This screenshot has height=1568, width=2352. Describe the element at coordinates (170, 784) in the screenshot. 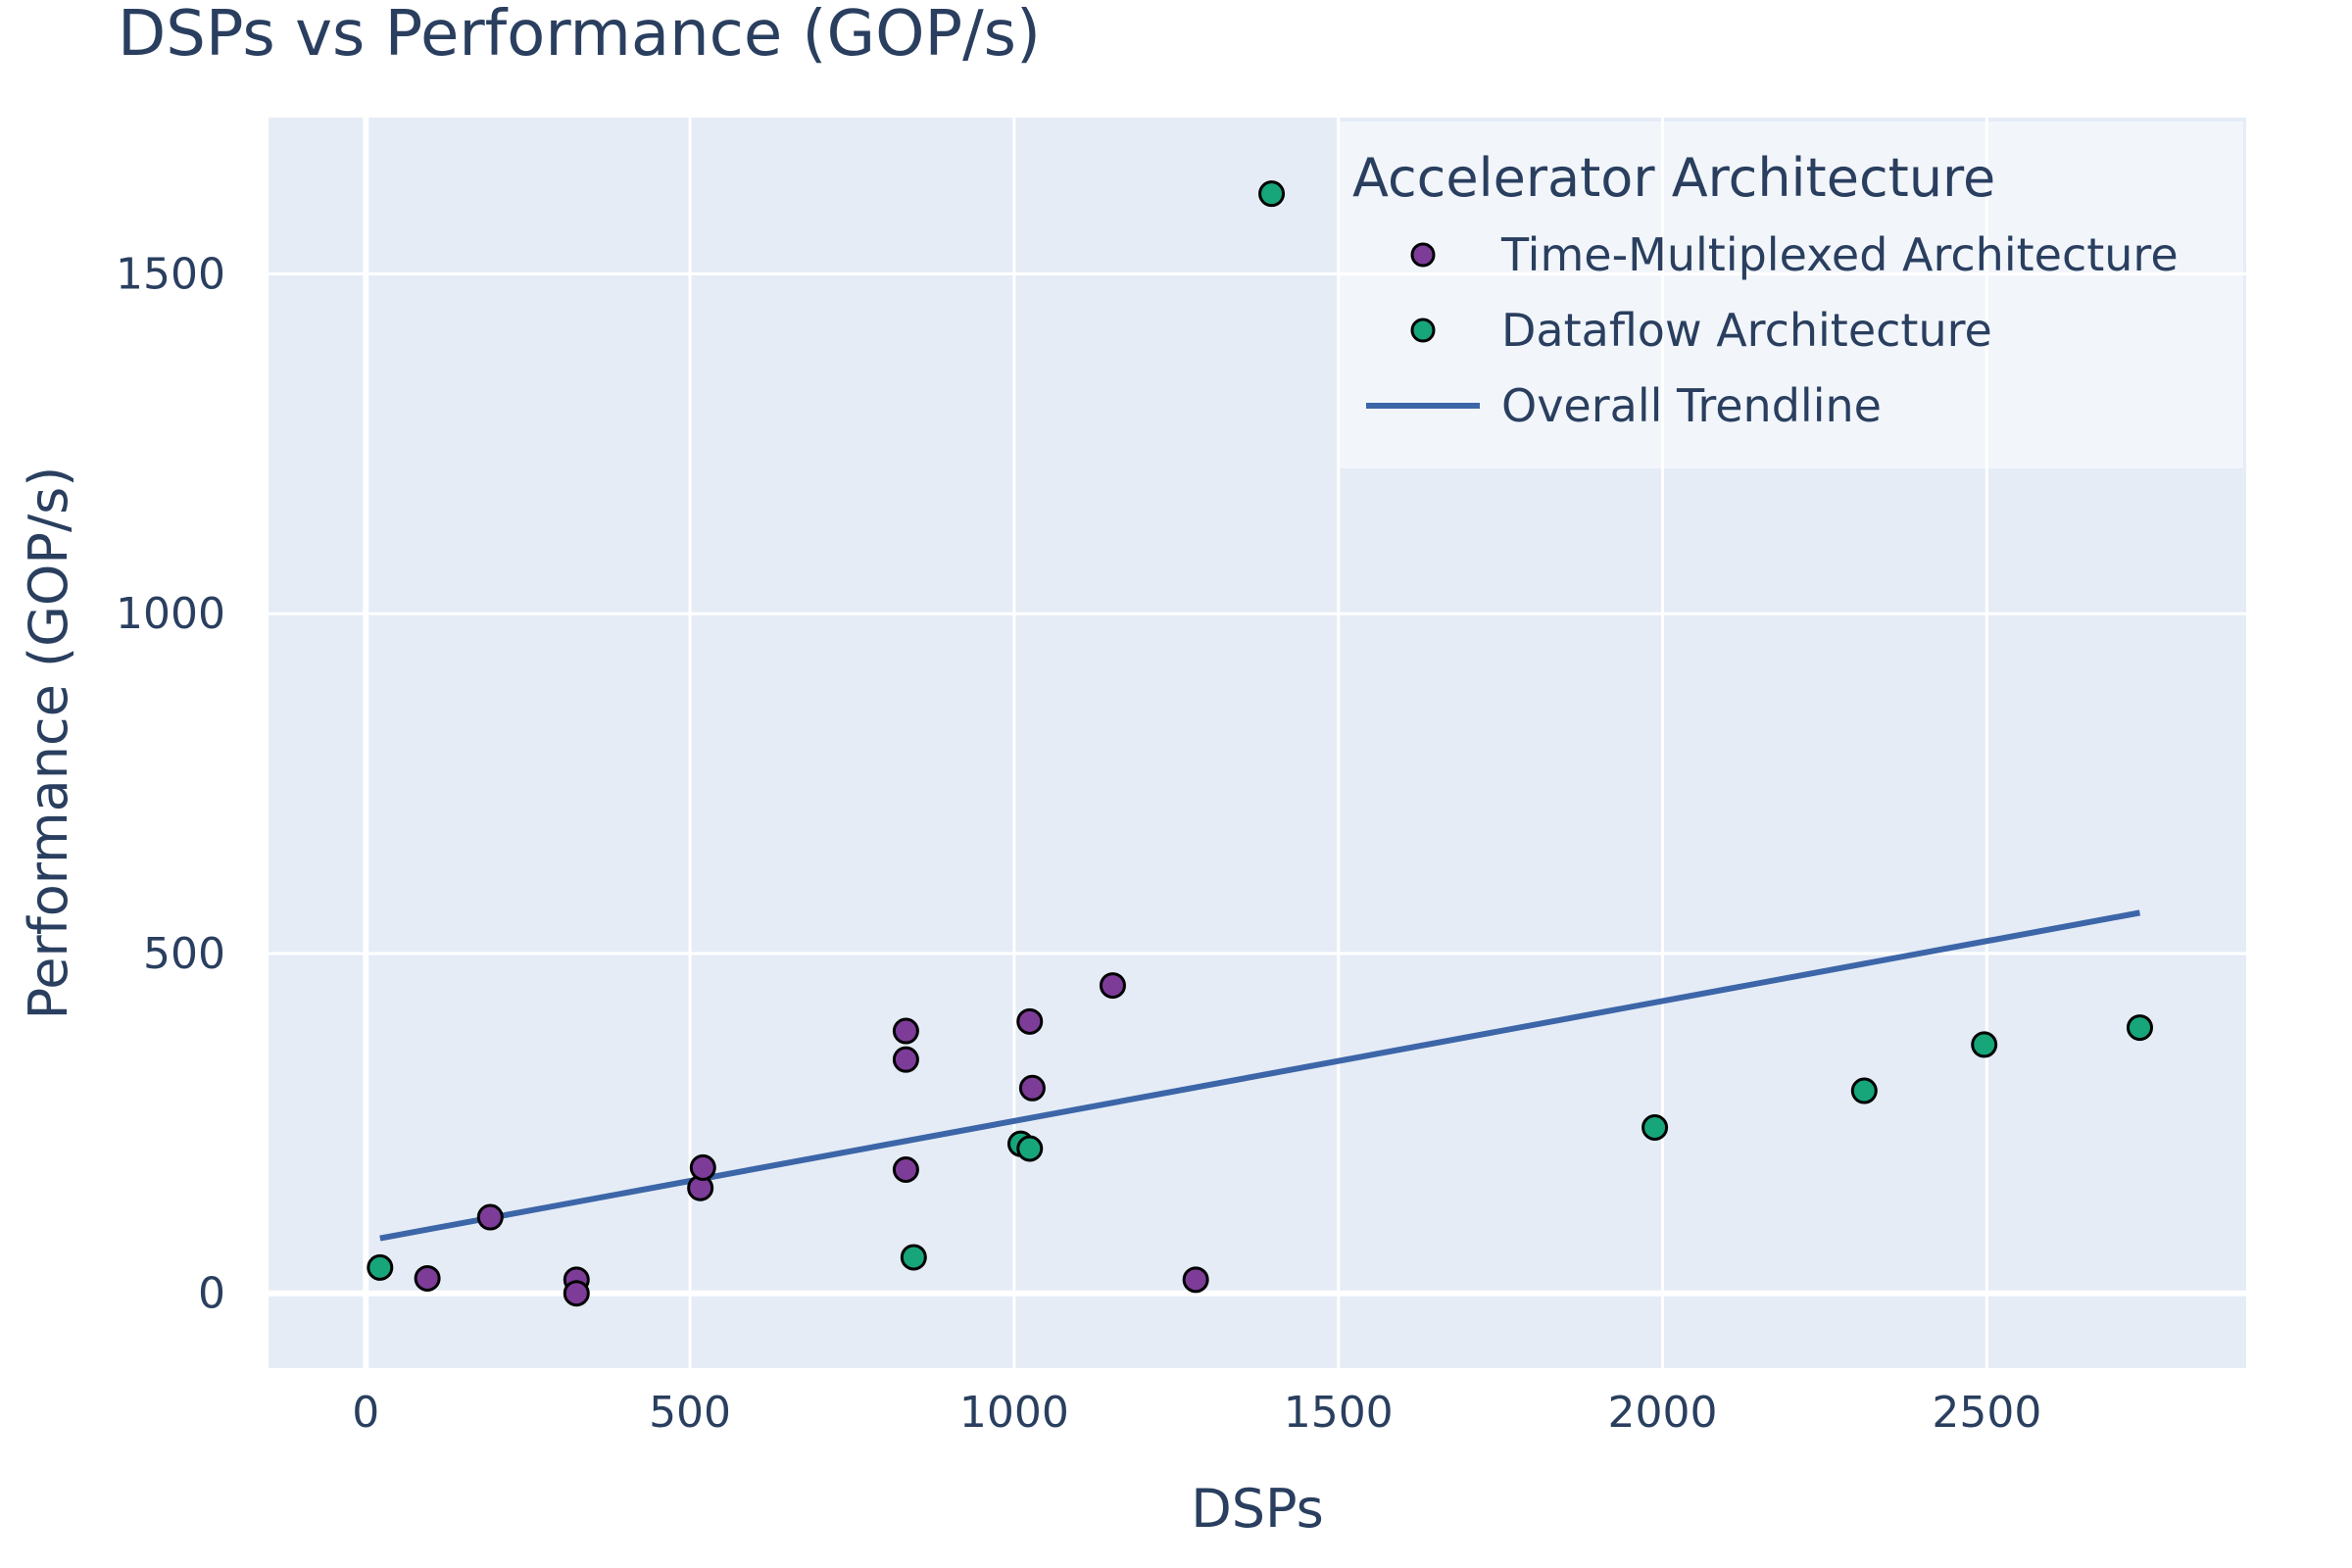

I see `y-axis-ticks: 0 500 1000 1500` at that location.